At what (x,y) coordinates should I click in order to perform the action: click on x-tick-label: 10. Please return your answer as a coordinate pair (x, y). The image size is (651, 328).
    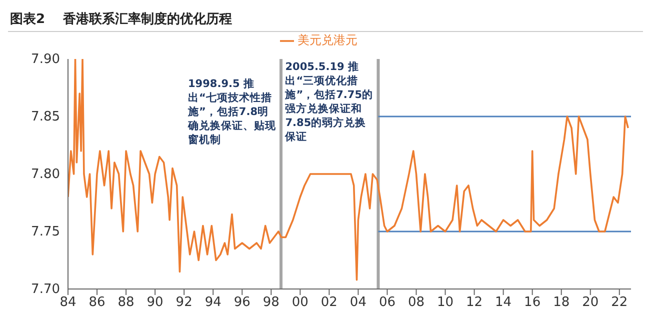
    Looking at the image, I should click on (445, 302).